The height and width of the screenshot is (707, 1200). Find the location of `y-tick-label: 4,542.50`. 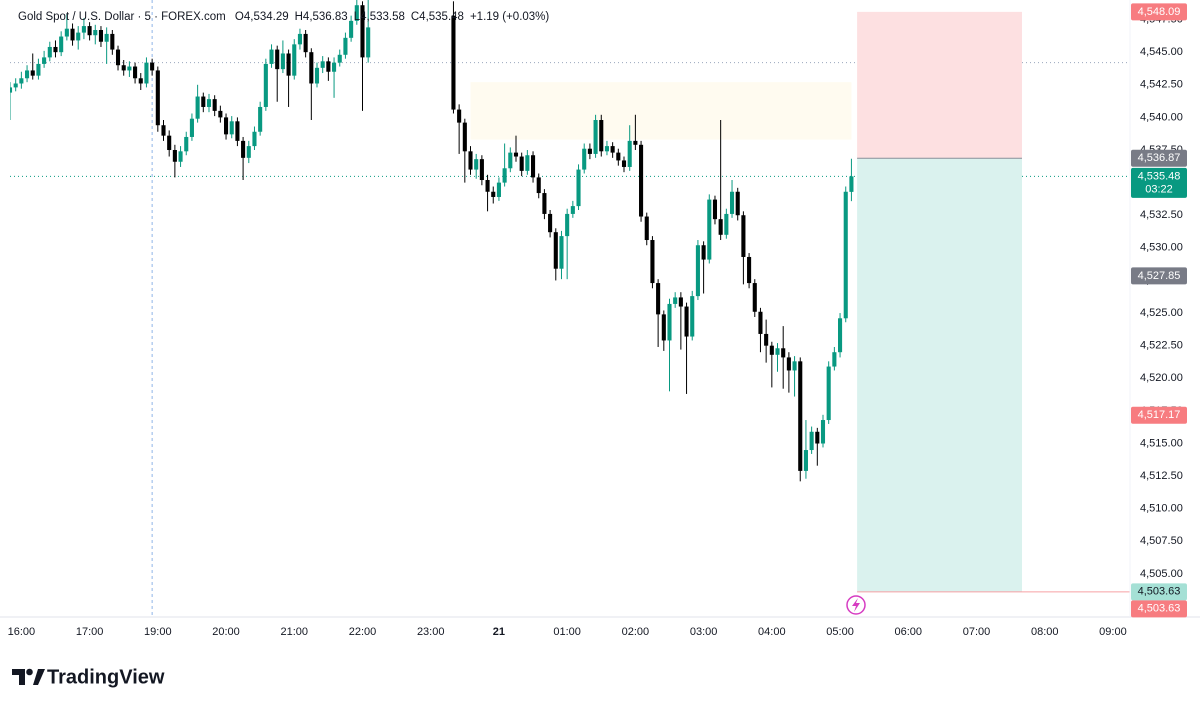

y-tick-label: 4,542.50 is located at coordinates (1161, 85).